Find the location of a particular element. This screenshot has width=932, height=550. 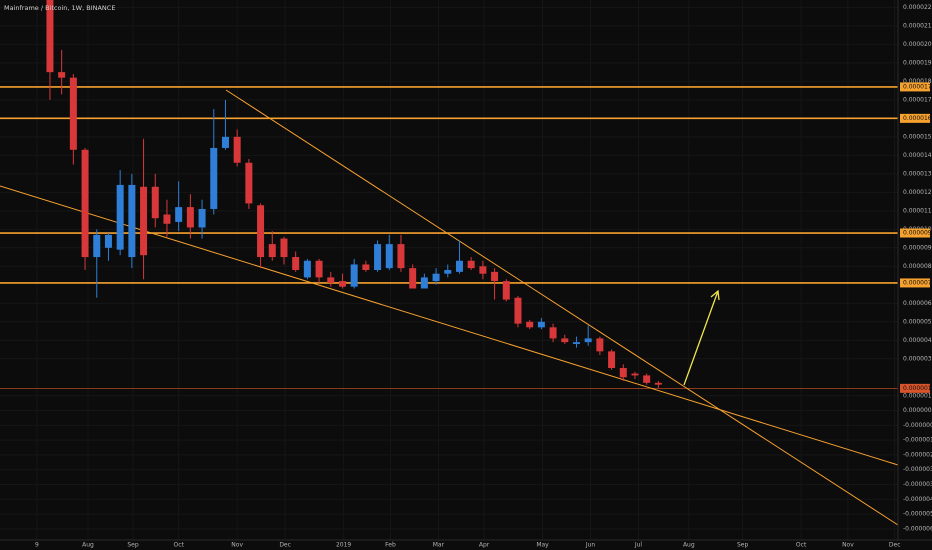

level-label: 0.0000014 is located at coordinates (917, 388).